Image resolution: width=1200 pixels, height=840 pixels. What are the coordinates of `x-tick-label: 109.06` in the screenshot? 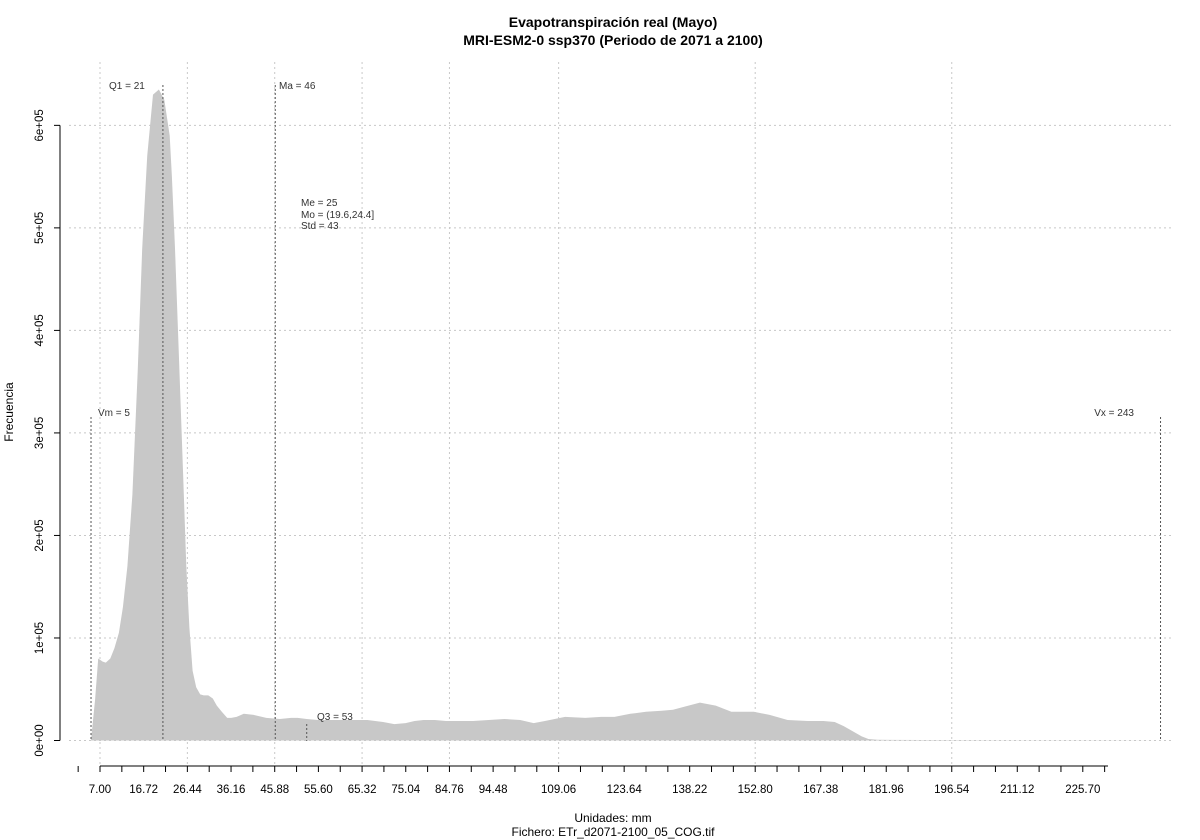 It's located at (558, 790).